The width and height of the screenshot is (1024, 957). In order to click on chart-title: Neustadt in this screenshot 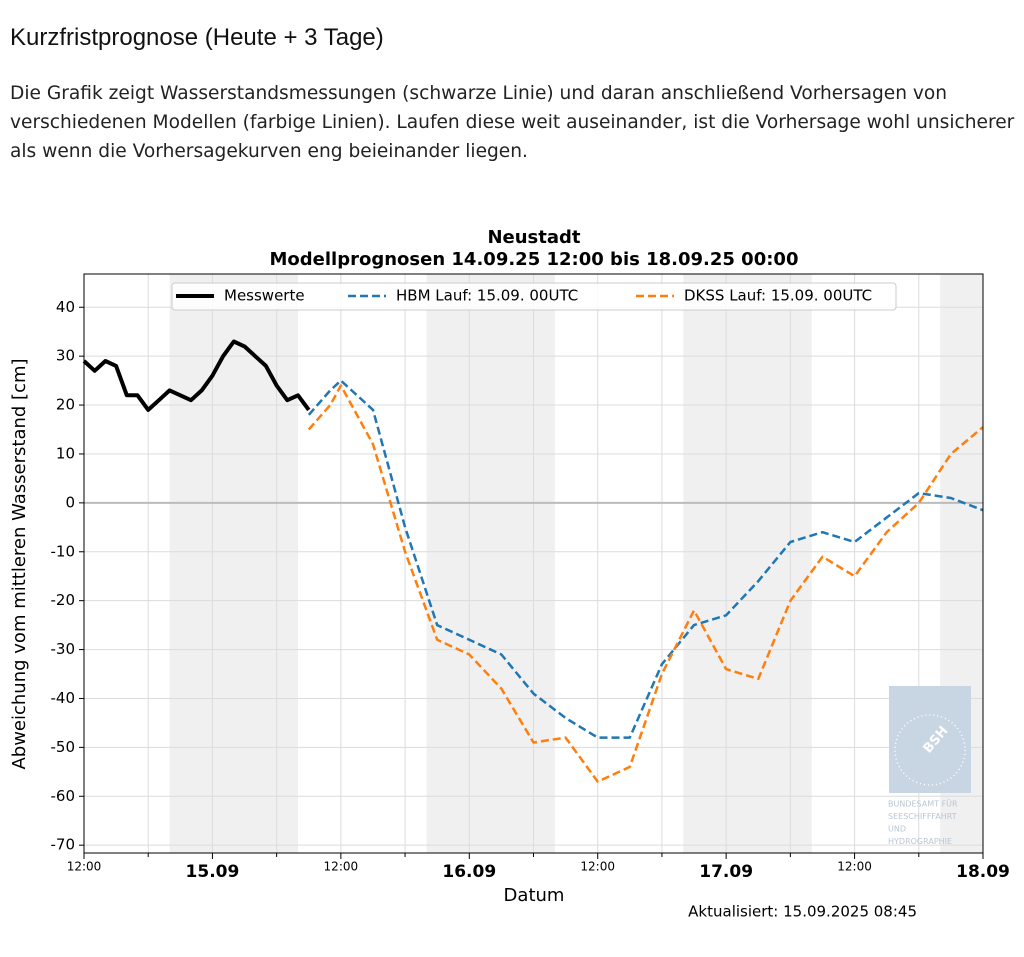, I will do `click(533, 237)`.